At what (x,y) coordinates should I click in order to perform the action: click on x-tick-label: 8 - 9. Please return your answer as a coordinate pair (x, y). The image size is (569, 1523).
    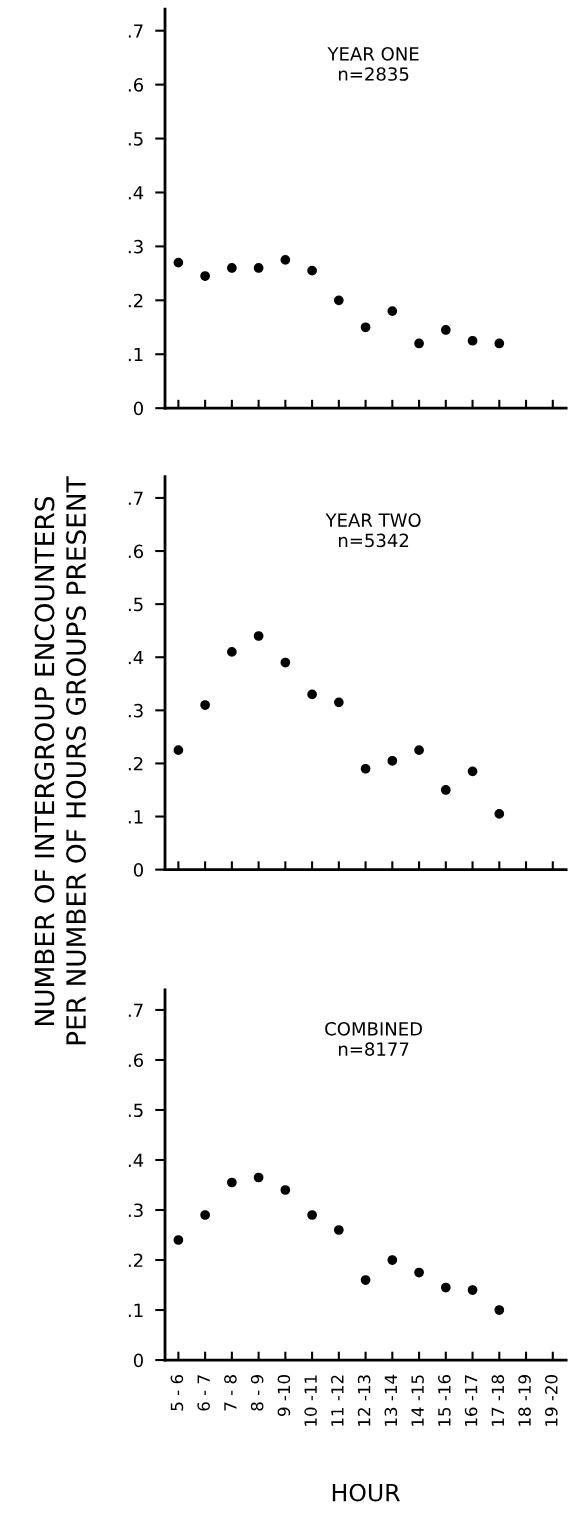
    Looking at the image, I should click on (257, 1393).